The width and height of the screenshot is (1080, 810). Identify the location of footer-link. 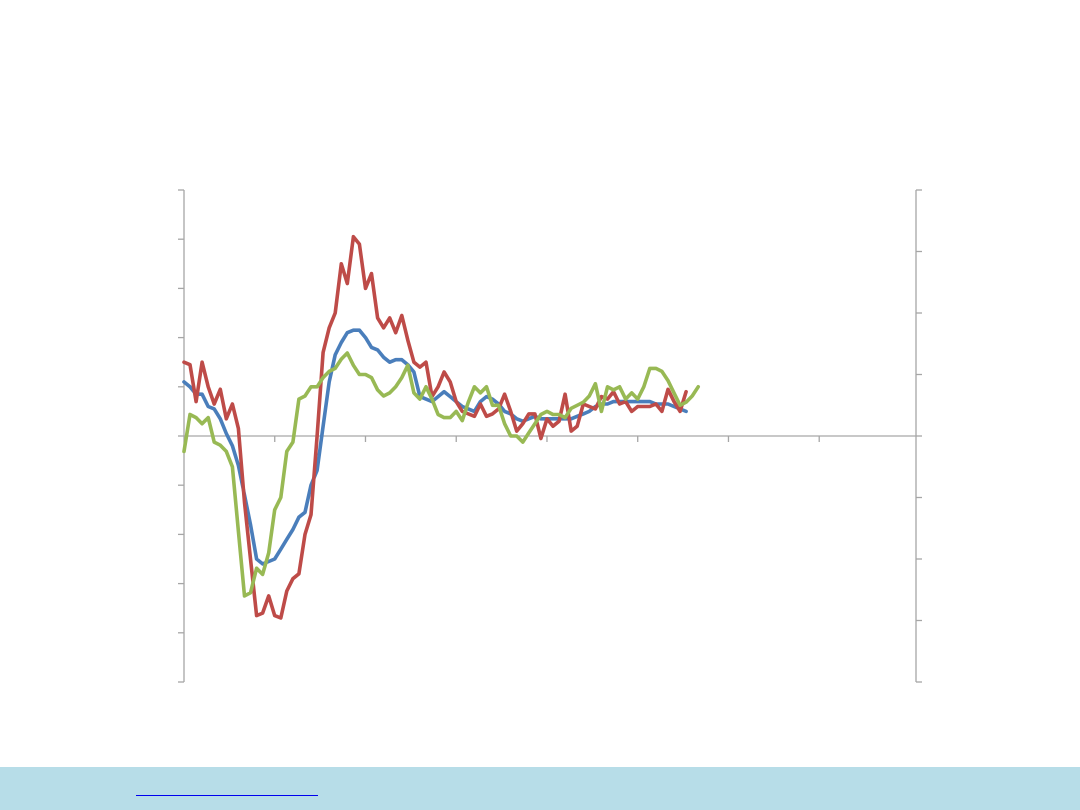
(227, 795).